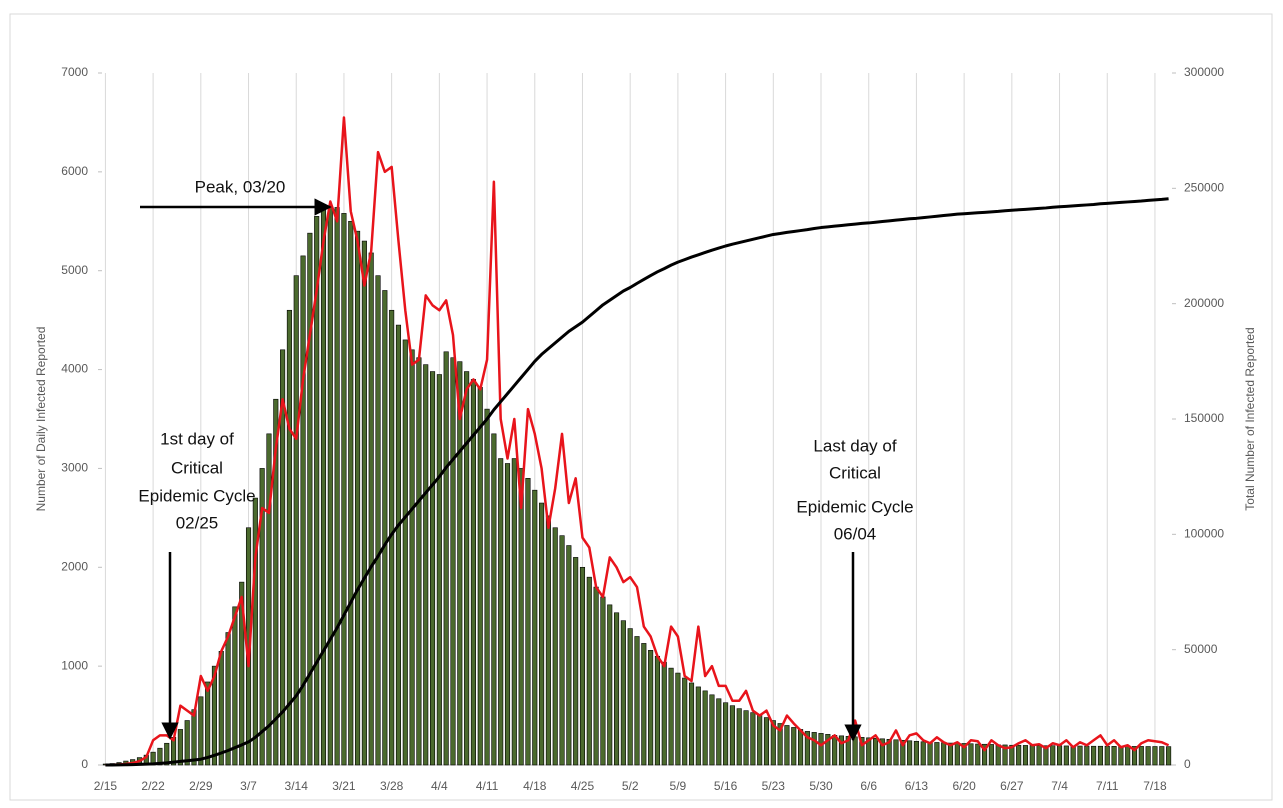 Image resolution: width=1283 pixels, height=808 pixels. I want to click on x-tick-label: 5/9, so click(678, 786).